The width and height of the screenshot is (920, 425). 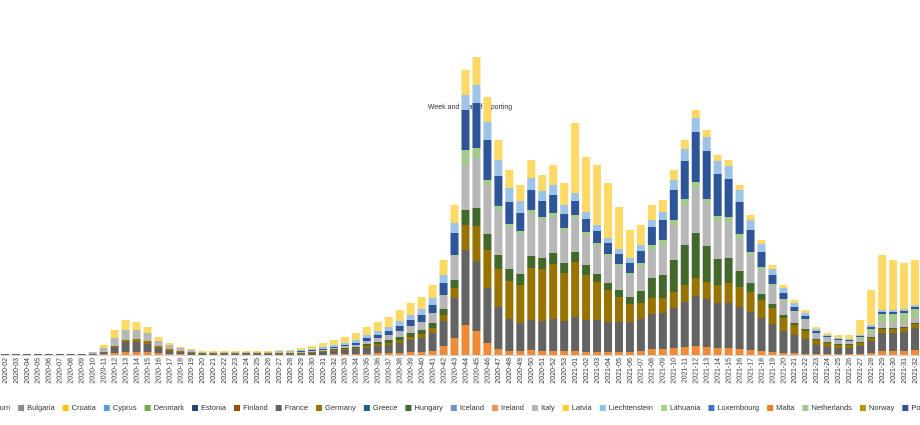 What do you see at coordinates (805, 371) in the screenshot?
I see `x-tick-label: 2021-22` at bounding box center [805, 371].